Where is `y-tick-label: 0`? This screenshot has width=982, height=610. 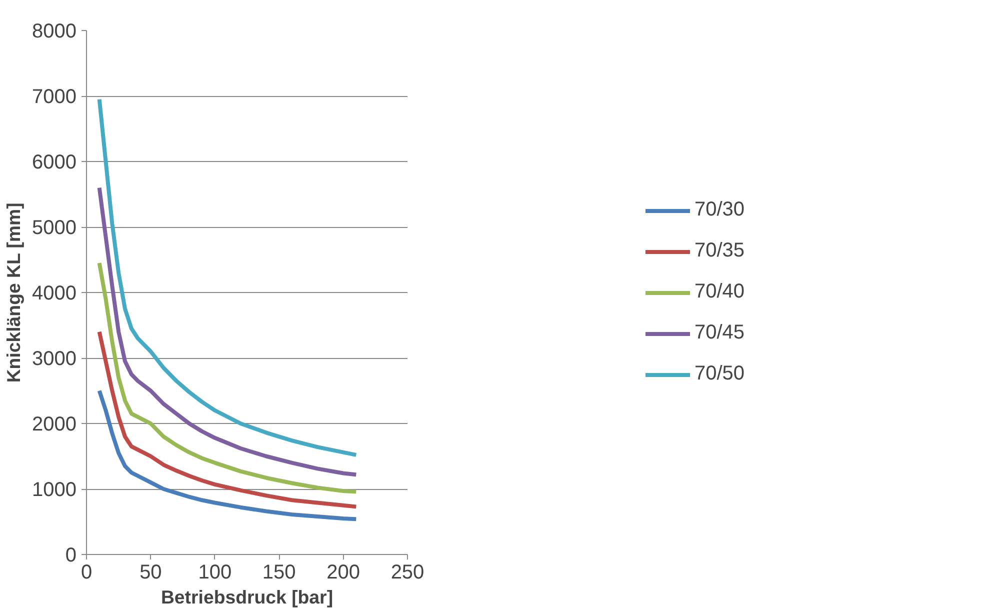
y-tick-label: 0 is located at coordinates (70, 555).